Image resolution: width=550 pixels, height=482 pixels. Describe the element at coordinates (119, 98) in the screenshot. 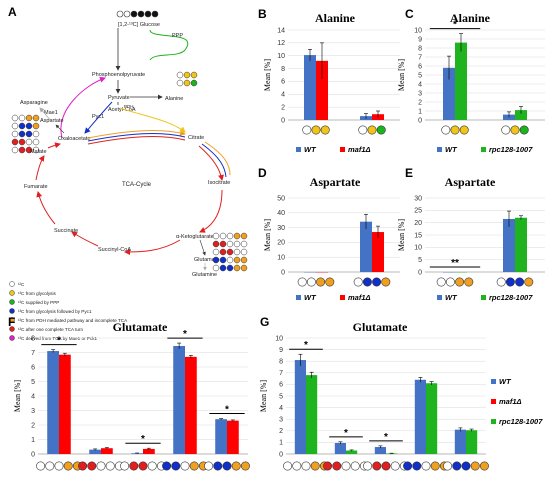

I see `met-pyruvate: Pyruvate` at that location.